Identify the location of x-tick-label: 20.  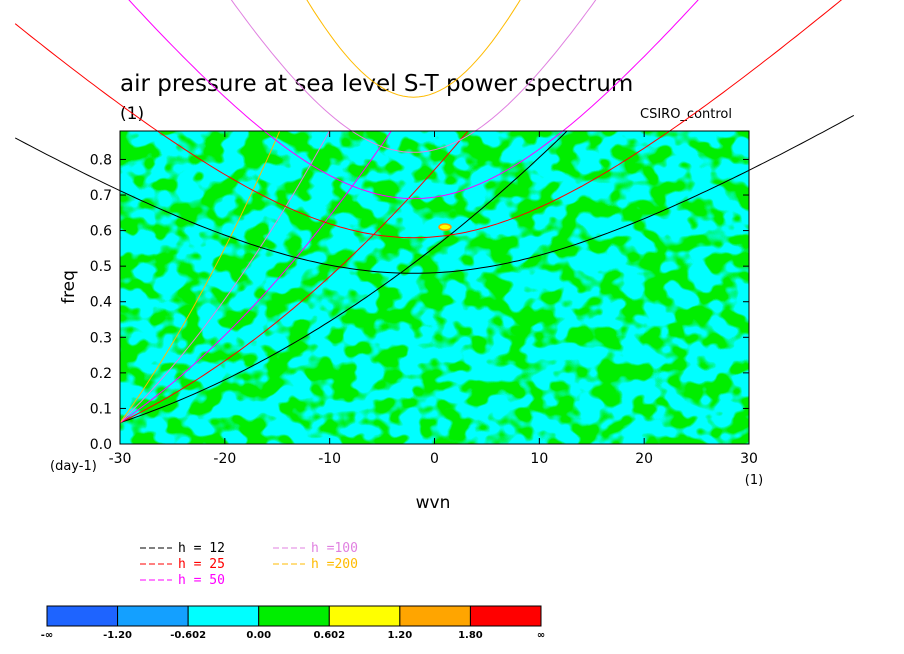
(644, 459).